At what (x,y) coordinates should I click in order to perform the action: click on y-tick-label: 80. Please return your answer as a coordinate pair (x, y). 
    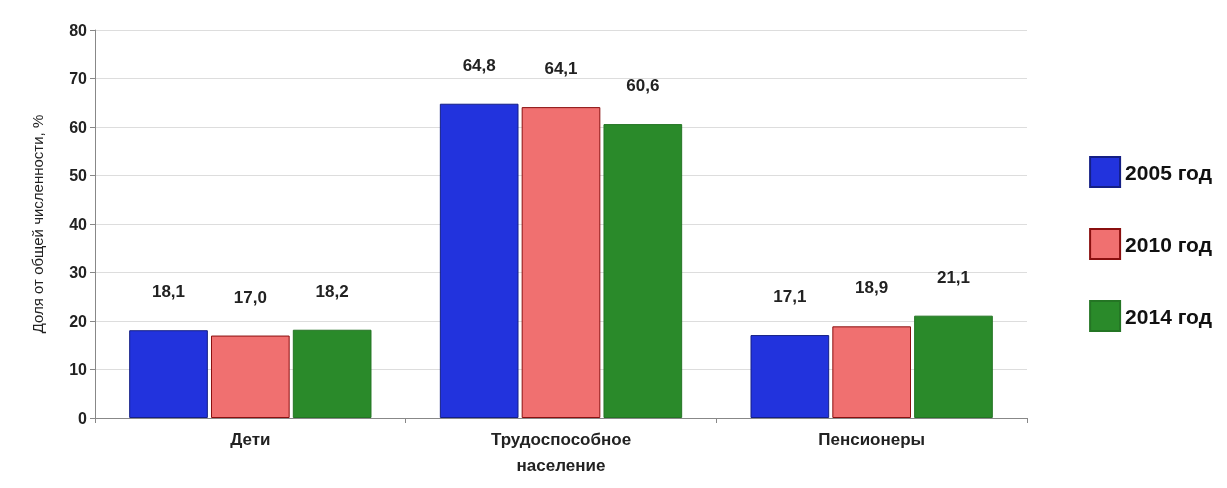
    Looking at the image, I should click on (78, 30).